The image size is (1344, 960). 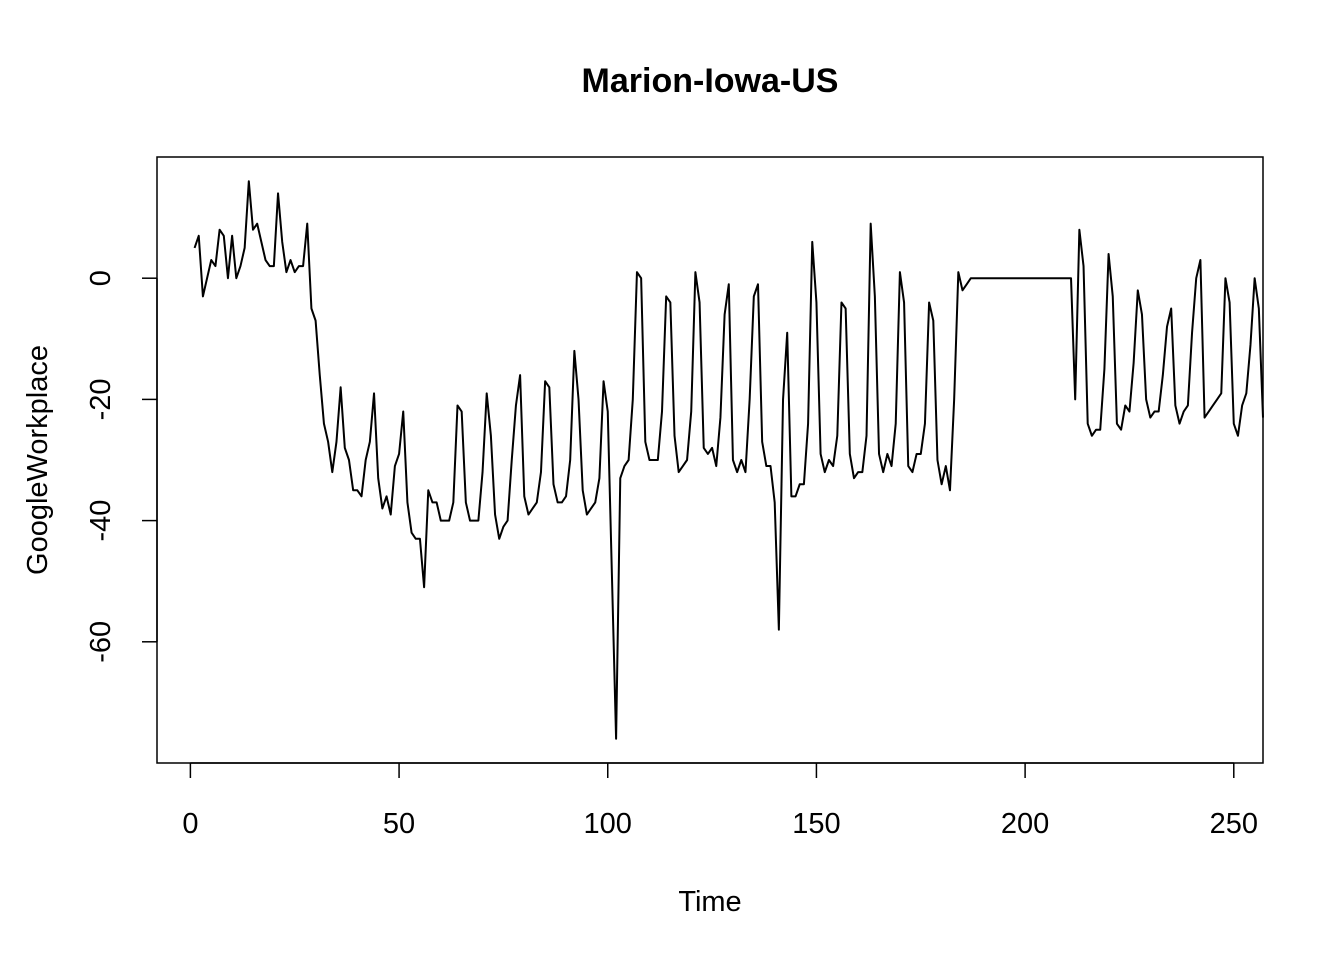 What do you see at coordinates (1234, 824) in the screenshot?
I see `x-tick-label: 250` at bounding box center [1234, 824].